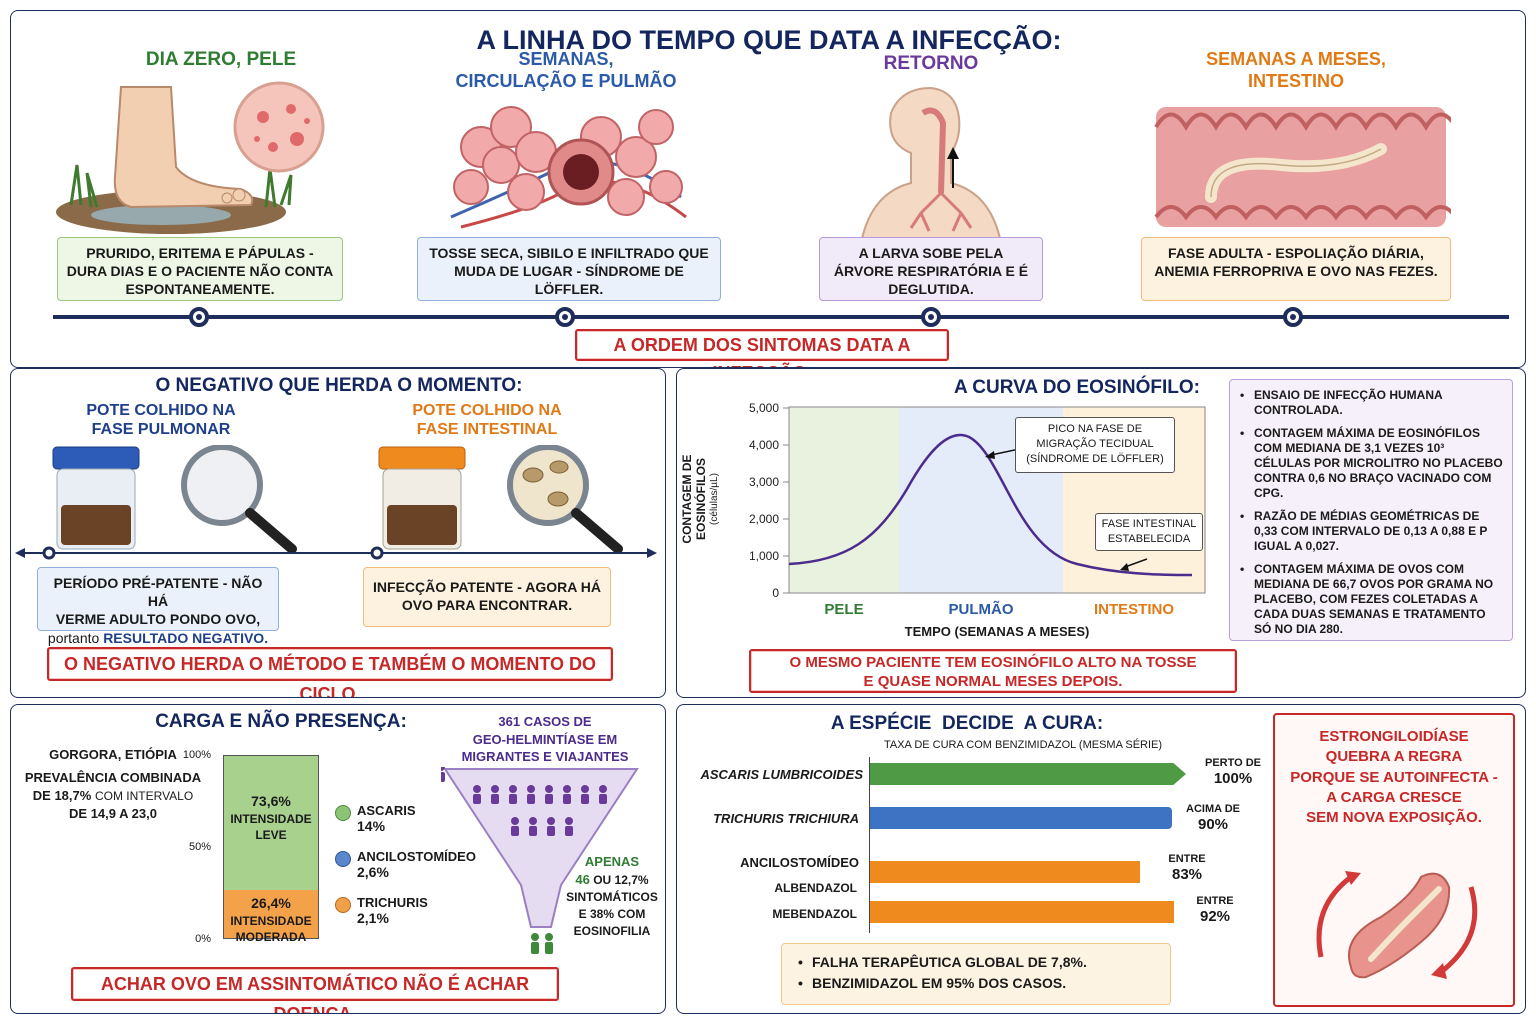 Image resolution: width=1536 pixels, height=1024 pixels. I want to click on bar-label-mebendazol: MEBENDAZOL, so click(814, 914).